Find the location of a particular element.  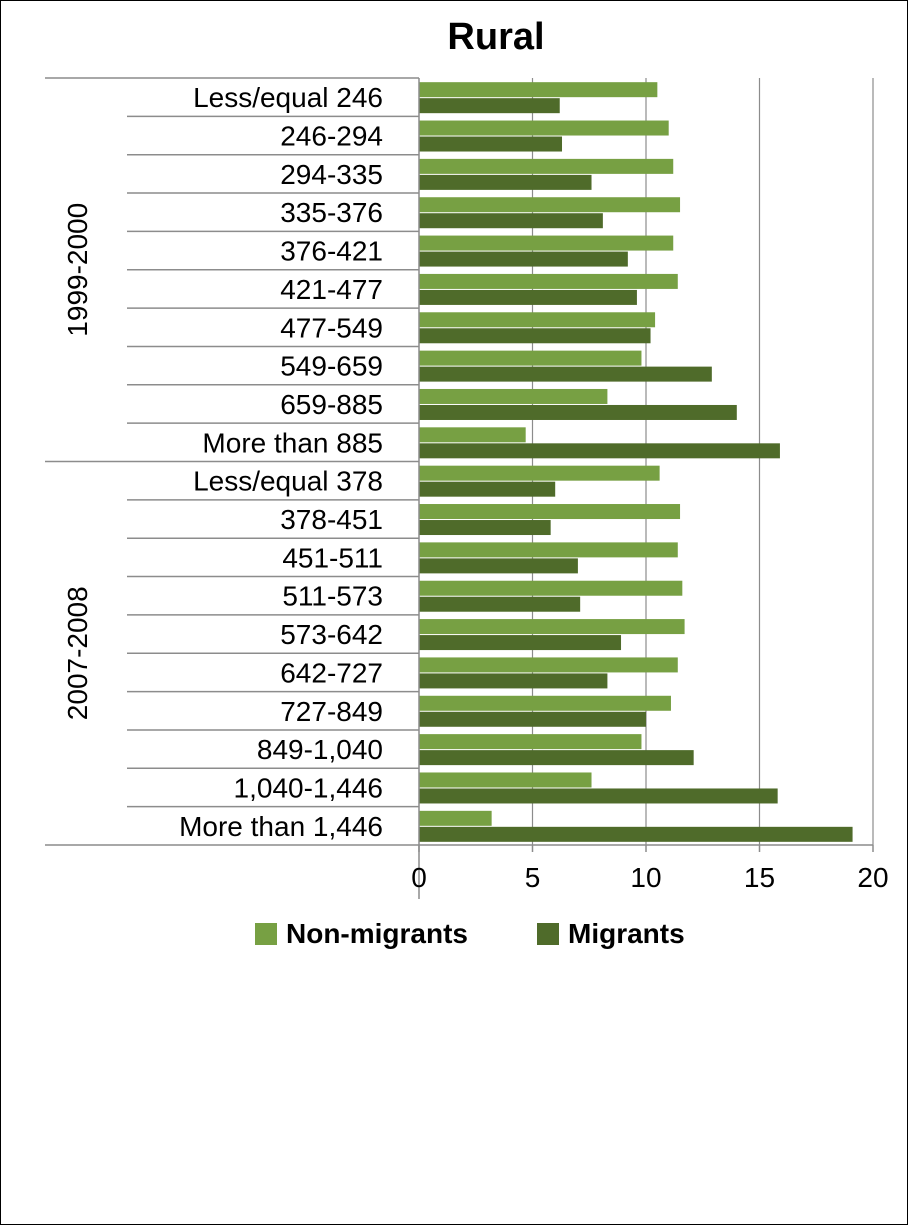

legend: Non-migrants Migrants is located at coordinates (470, 933).